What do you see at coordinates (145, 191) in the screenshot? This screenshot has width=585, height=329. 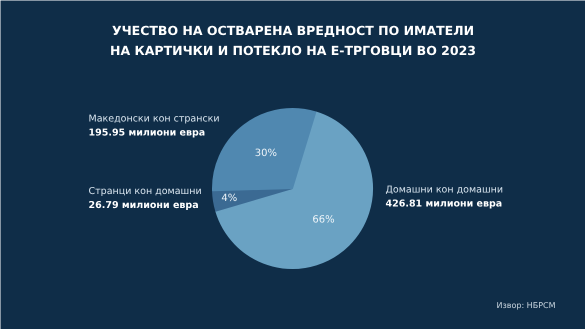 I see `slice-label: Странци кон домашни` at bounding box center [145, 191].